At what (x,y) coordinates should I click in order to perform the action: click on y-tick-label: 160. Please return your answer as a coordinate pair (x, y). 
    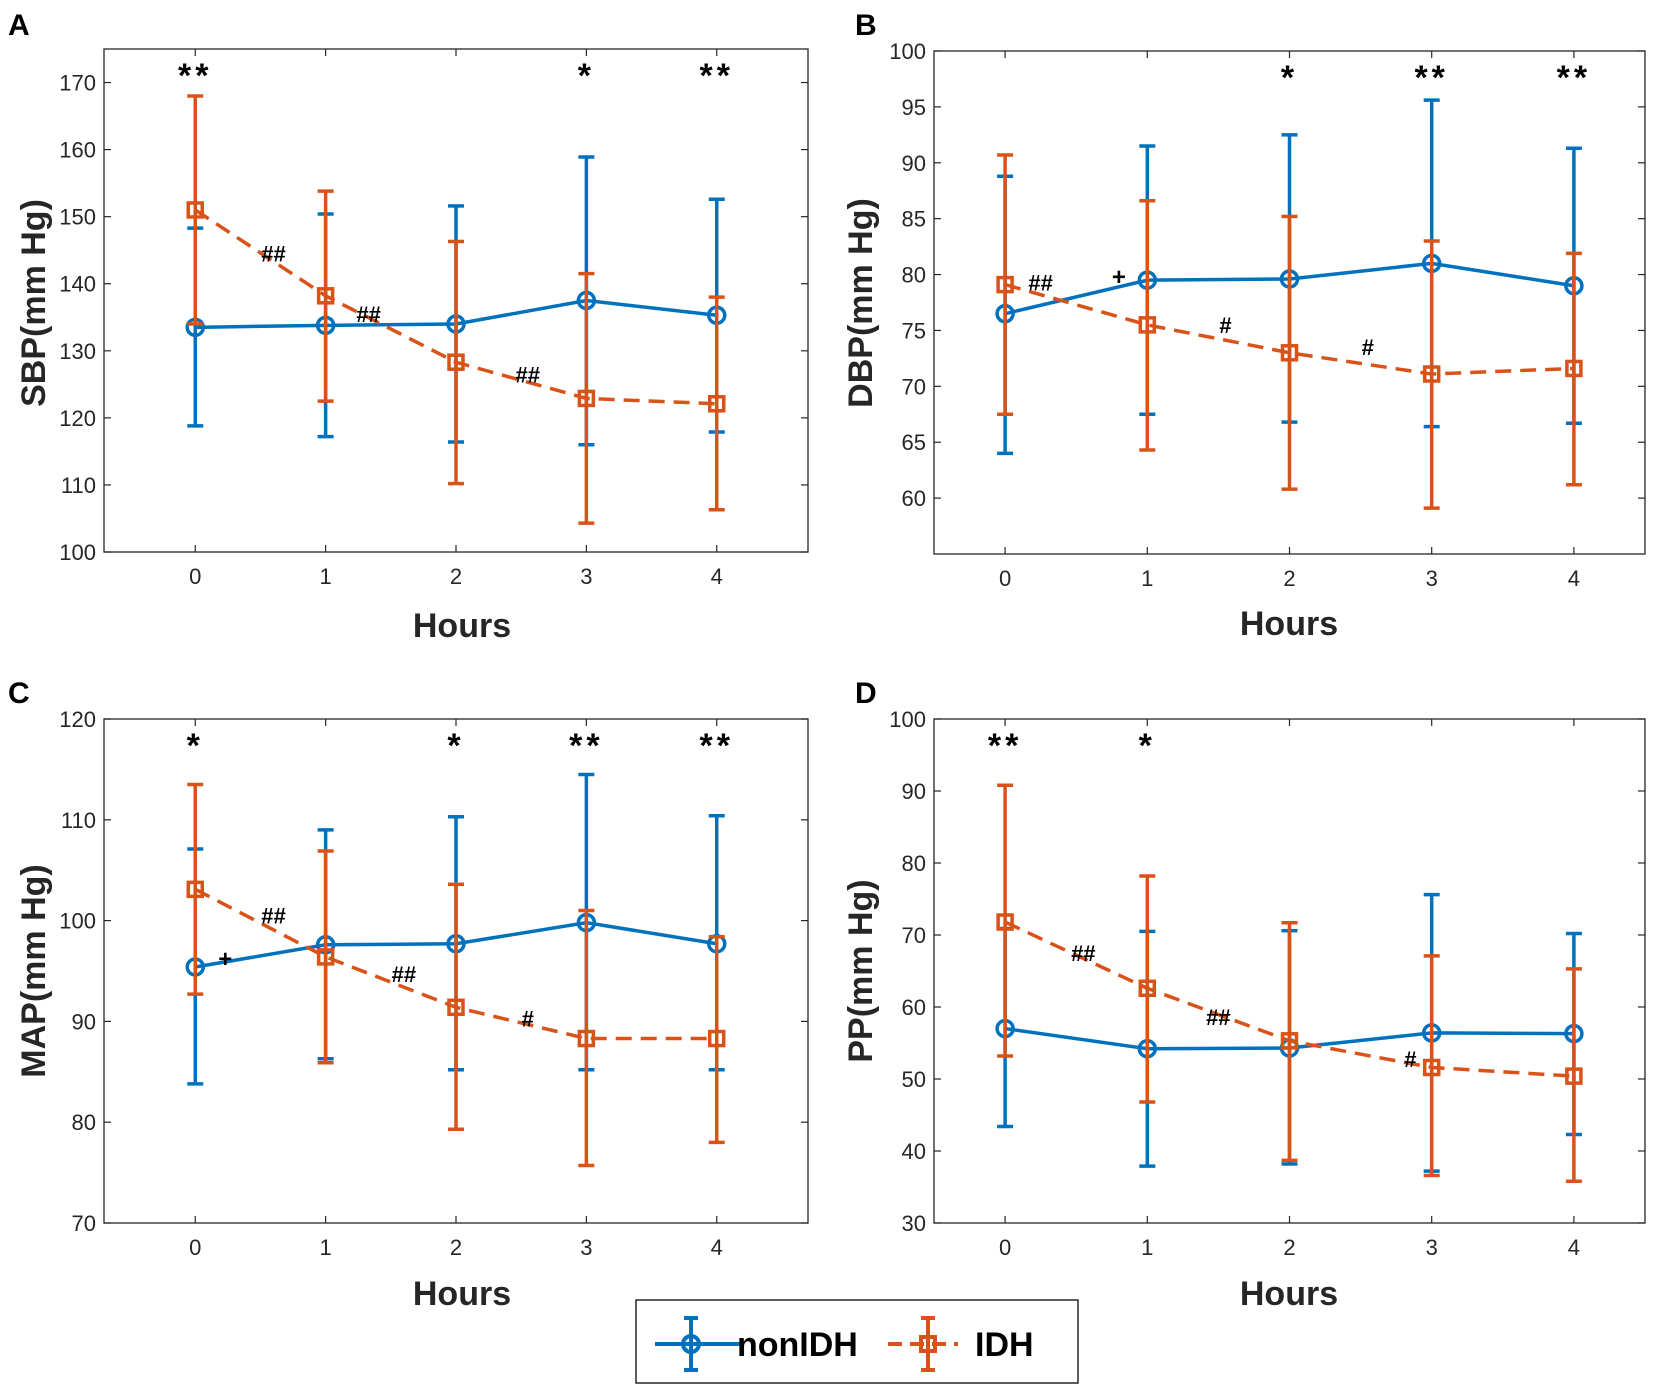
    Looking at the image, I should click on (77, 150).